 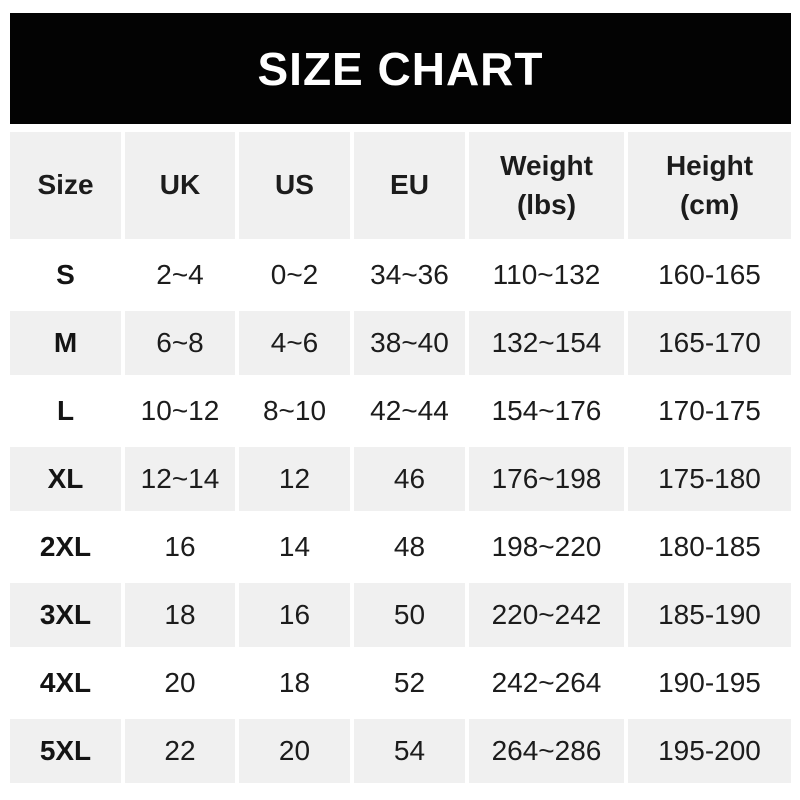 I want to click on cell-us: 8~10, so click(x=294, y=411).